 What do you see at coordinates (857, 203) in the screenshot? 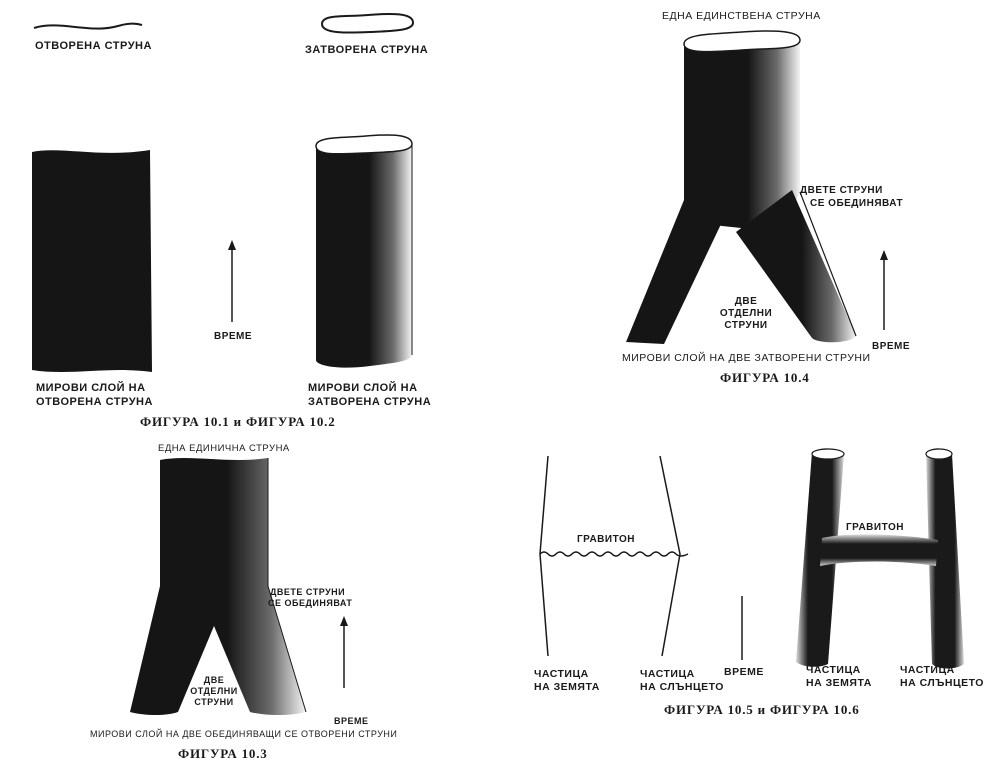
I see `strings-join-label-line2: СЕ ОБЕДИНЯВАТ` at bounding box center [857, 203].